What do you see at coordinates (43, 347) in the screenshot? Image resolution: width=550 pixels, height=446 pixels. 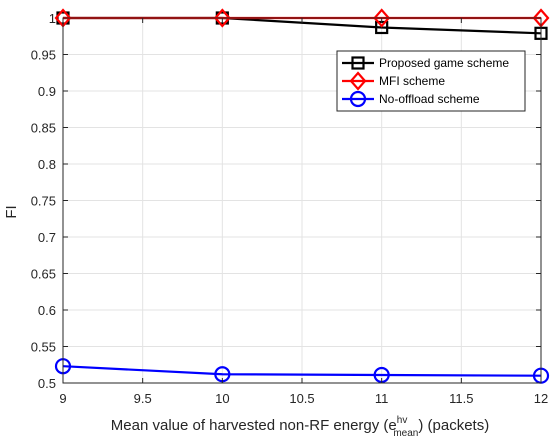 I see `y-tick-label: 0.55` at bounding box center [43, 347].